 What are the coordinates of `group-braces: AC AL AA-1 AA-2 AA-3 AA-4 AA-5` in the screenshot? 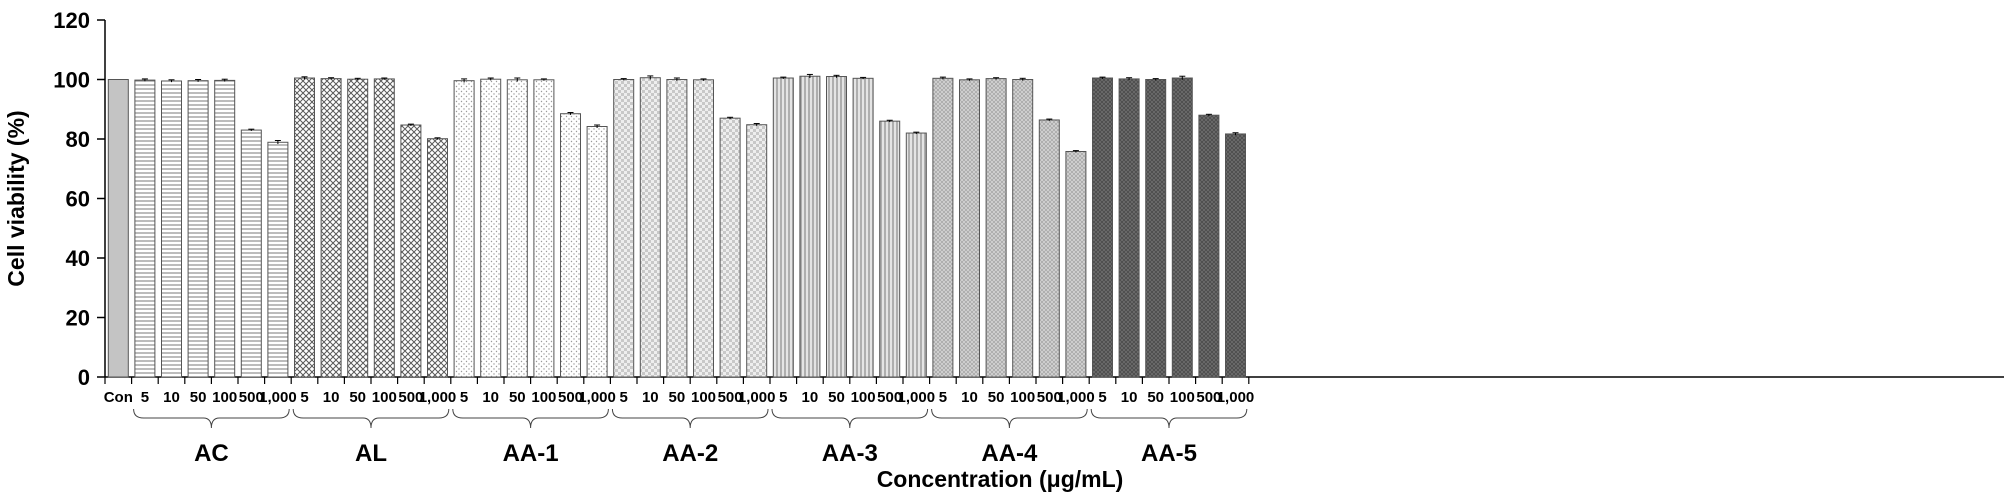 It's located at (690, 437).